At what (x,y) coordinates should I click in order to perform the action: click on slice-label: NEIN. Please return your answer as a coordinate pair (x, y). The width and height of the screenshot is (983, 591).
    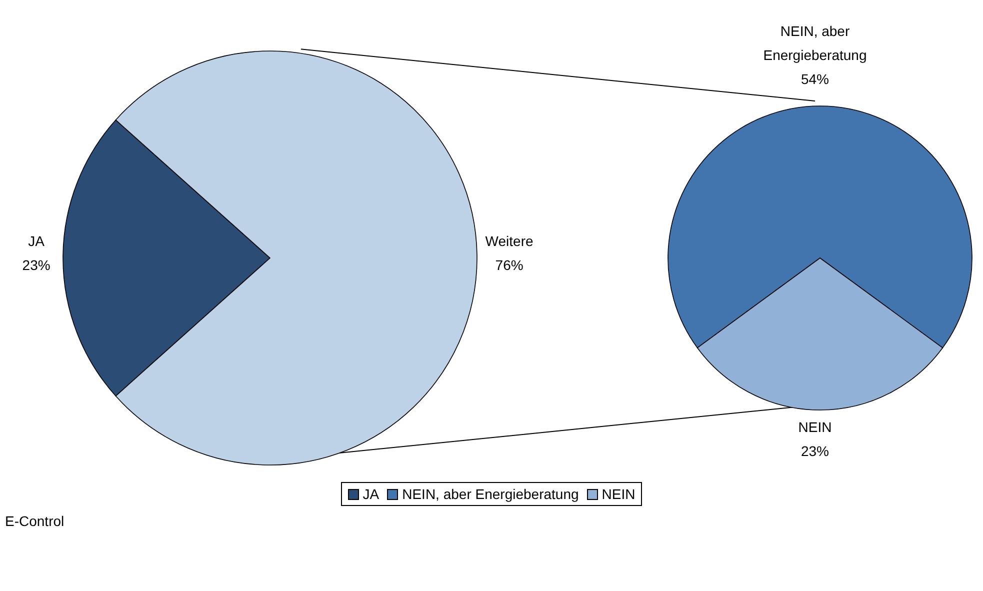
    Looking at the image, I should click on (815, 427).